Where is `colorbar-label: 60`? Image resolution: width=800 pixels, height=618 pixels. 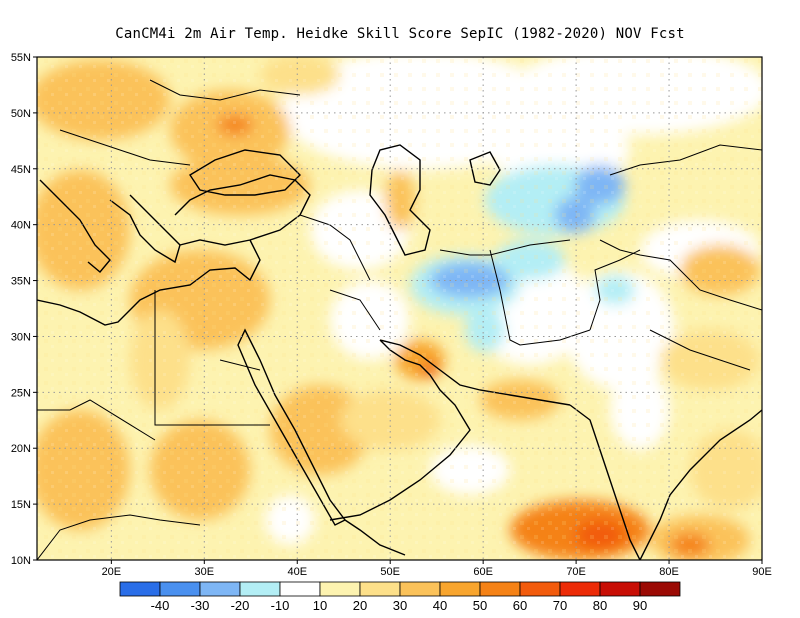
colorbar-label: 60 is located at coordinates (520, 605).